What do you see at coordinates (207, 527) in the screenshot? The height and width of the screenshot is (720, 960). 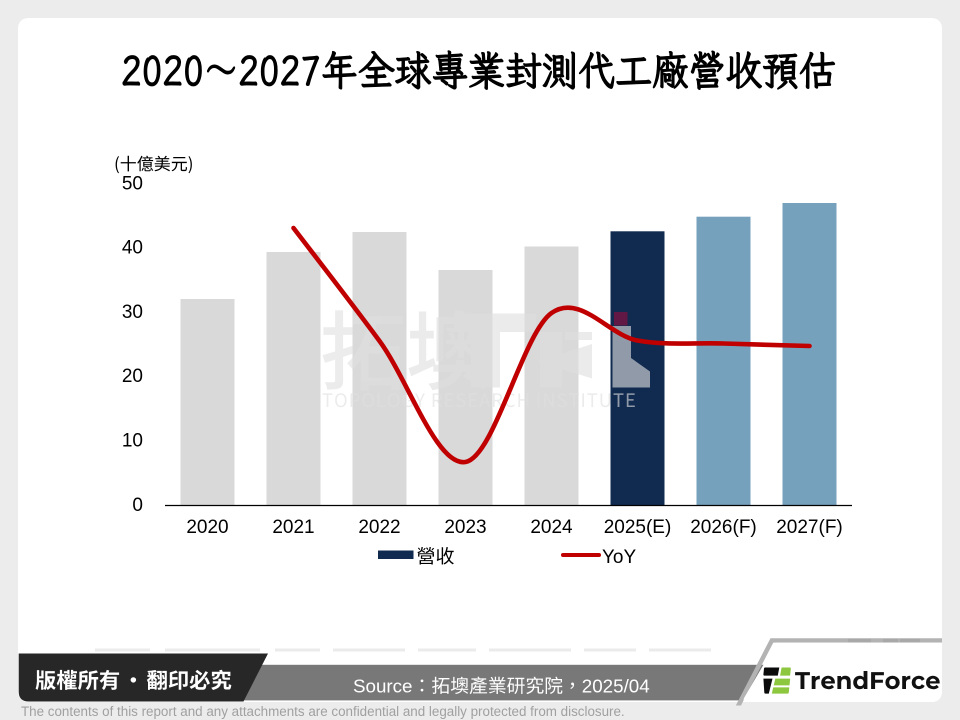 I see `svg-text: 2020` at bounding box center [207, 527].